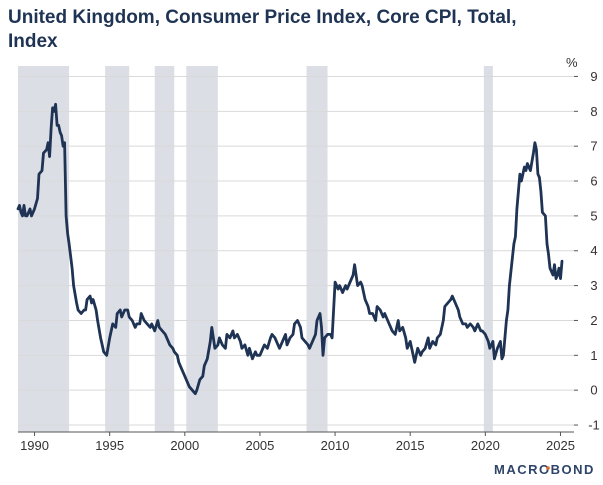  Describe the element at coordinates (594, 425) in the screenshot. I see `y-tick-label: -1` at that location.